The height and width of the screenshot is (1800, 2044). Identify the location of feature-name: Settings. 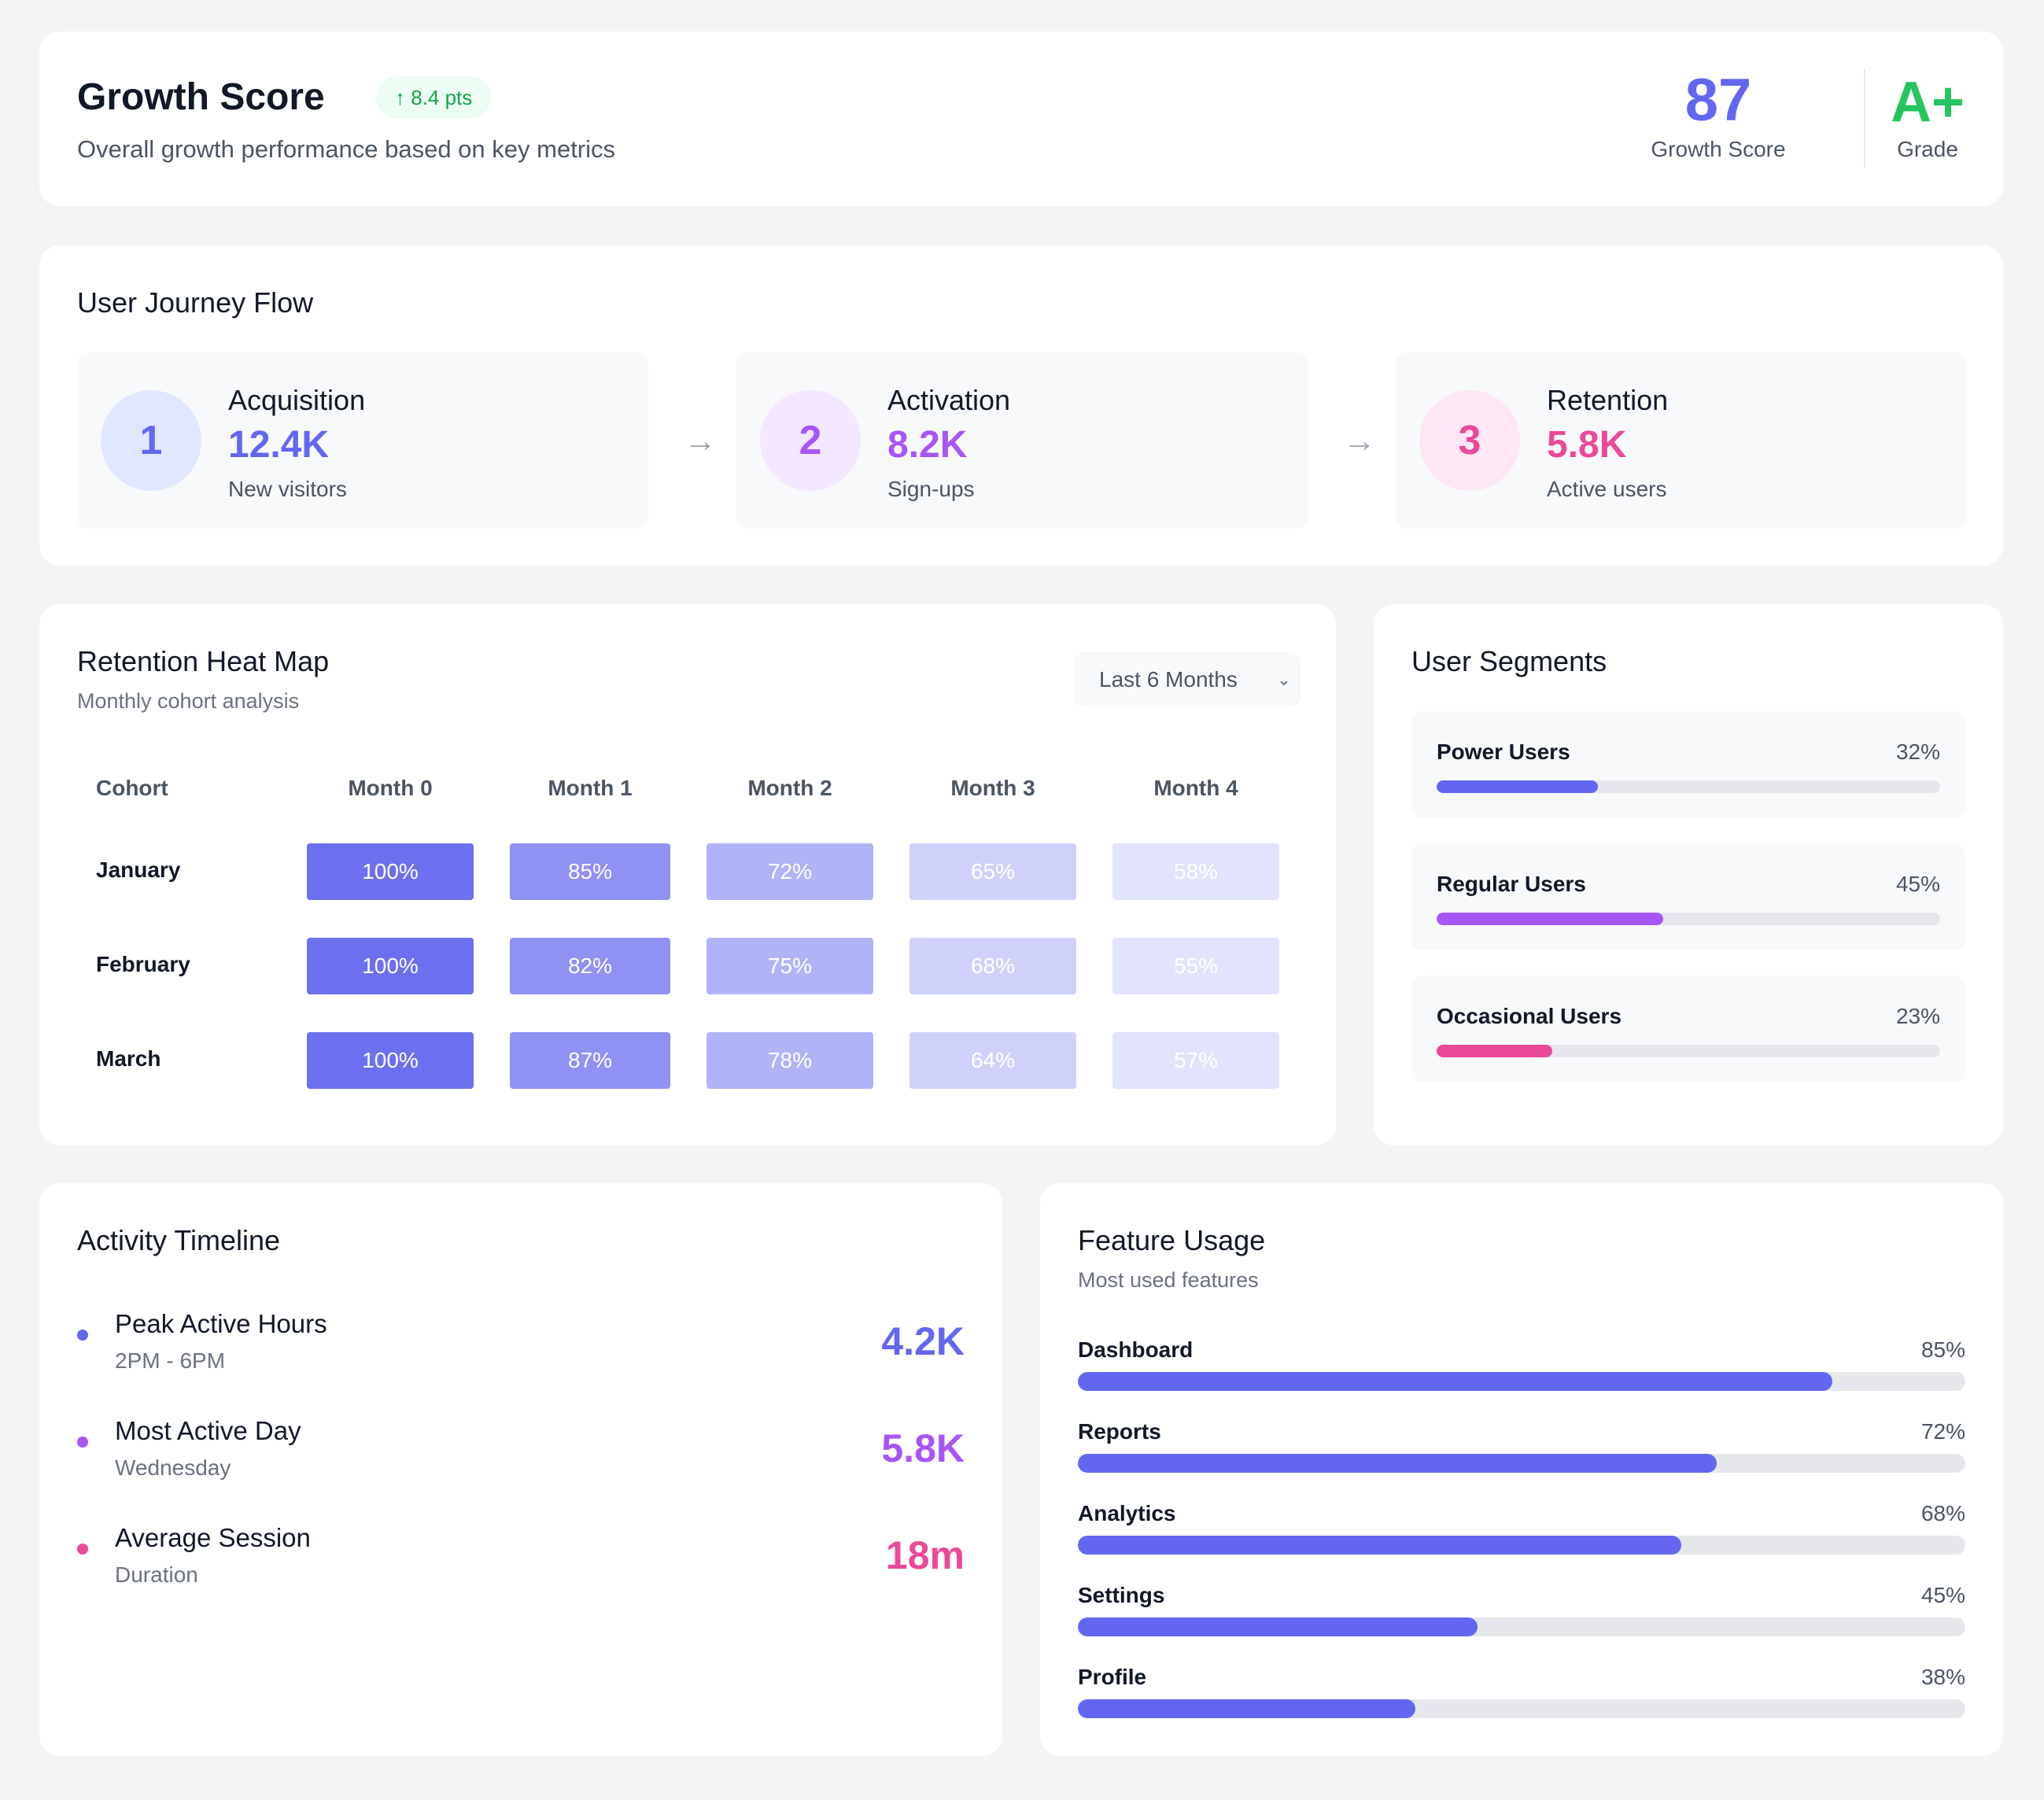
(1121, 1595).